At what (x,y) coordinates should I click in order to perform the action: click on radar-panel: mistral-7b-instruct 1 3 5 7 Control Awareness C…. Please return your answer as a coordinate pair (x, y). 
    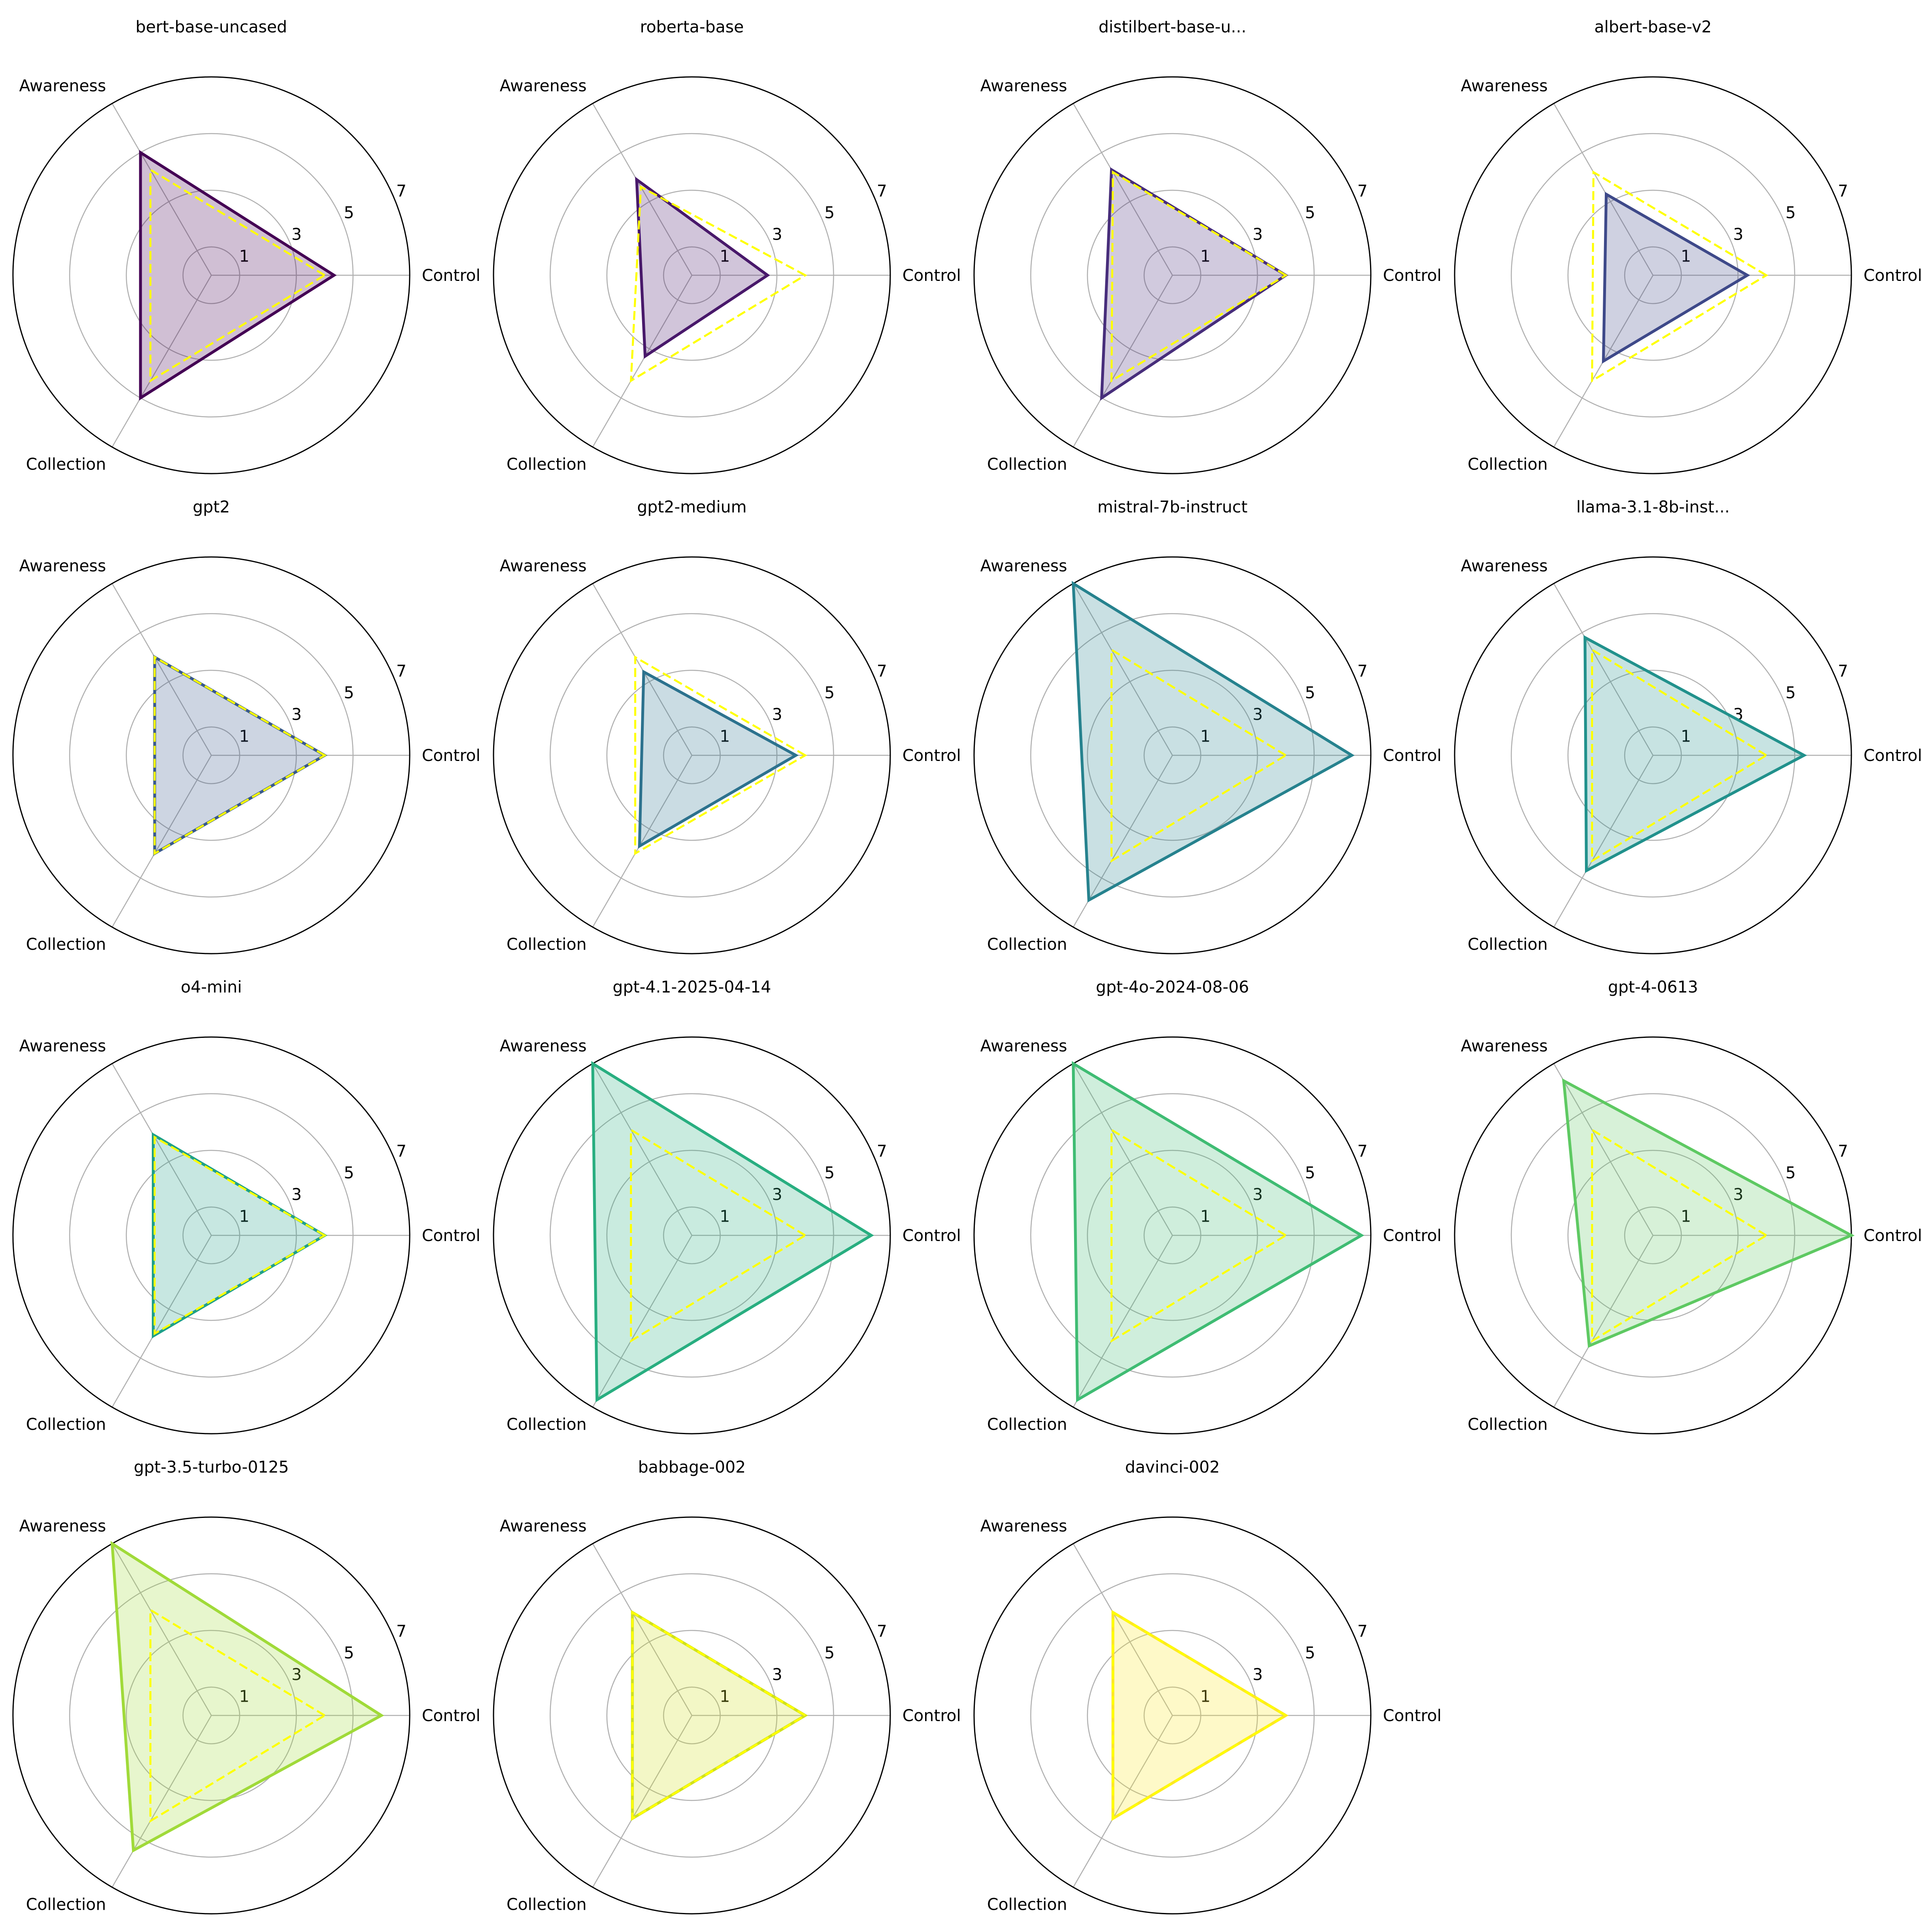
    Looking at the image, I should click on (1207, 726).